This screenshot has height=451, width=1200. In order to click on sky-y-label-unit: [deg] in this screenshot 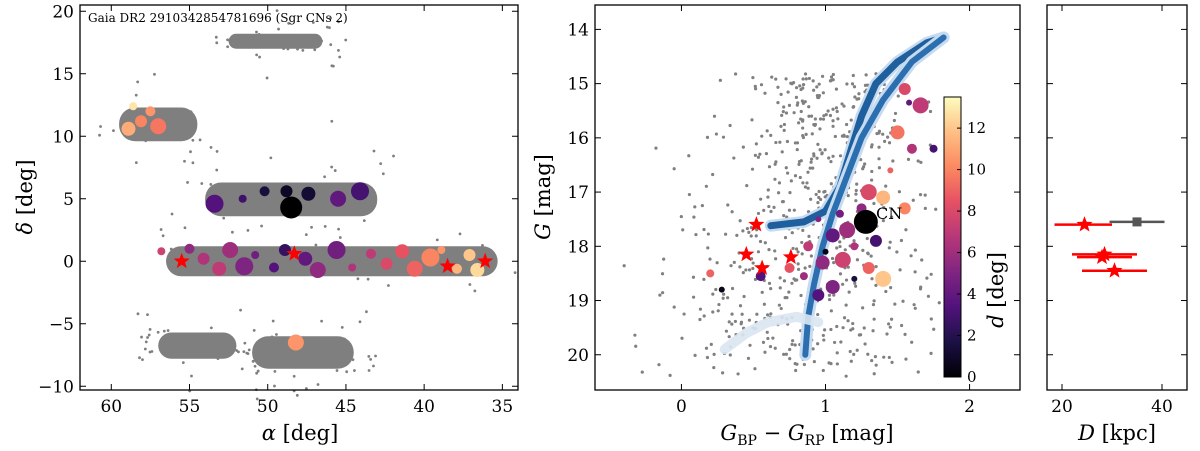, I will do `click(25, 187)`.